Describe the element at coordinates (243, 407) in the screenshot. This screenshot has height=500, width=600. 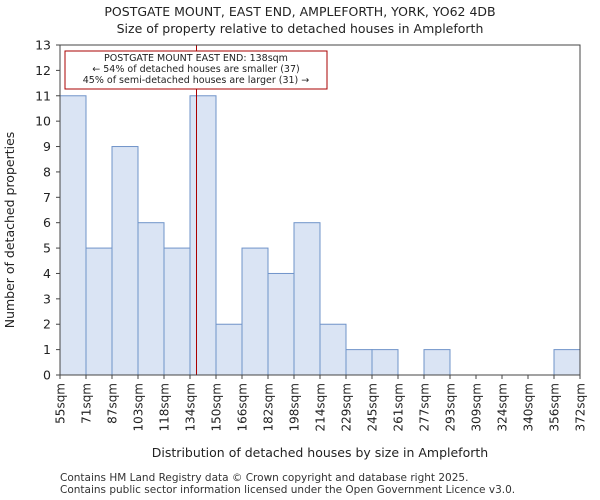
I see `x-tick-label-7: 166sqm` at that location.